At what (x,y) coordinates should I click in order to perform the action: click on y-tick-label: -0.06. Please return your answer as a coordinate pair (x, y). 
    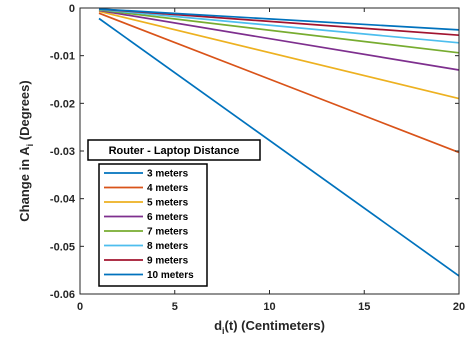
    Looking at the image, I should click on (62, 295).